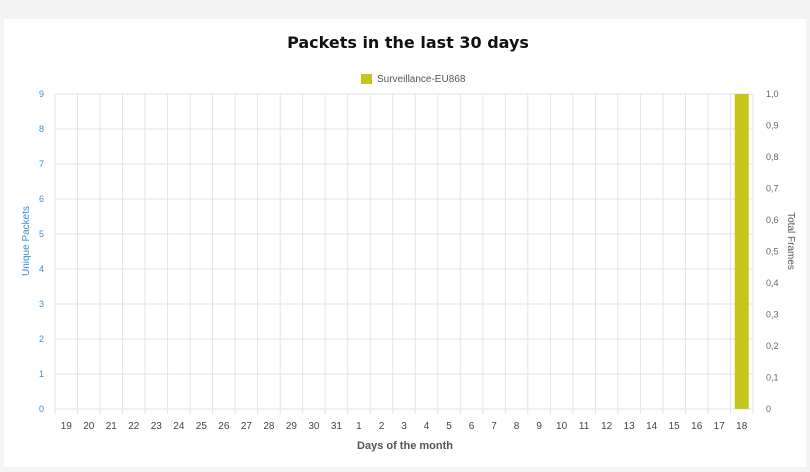  Describe the element at coordinates (89, 426) in the screenshot. I see `x-tick-label: 20` at that location.